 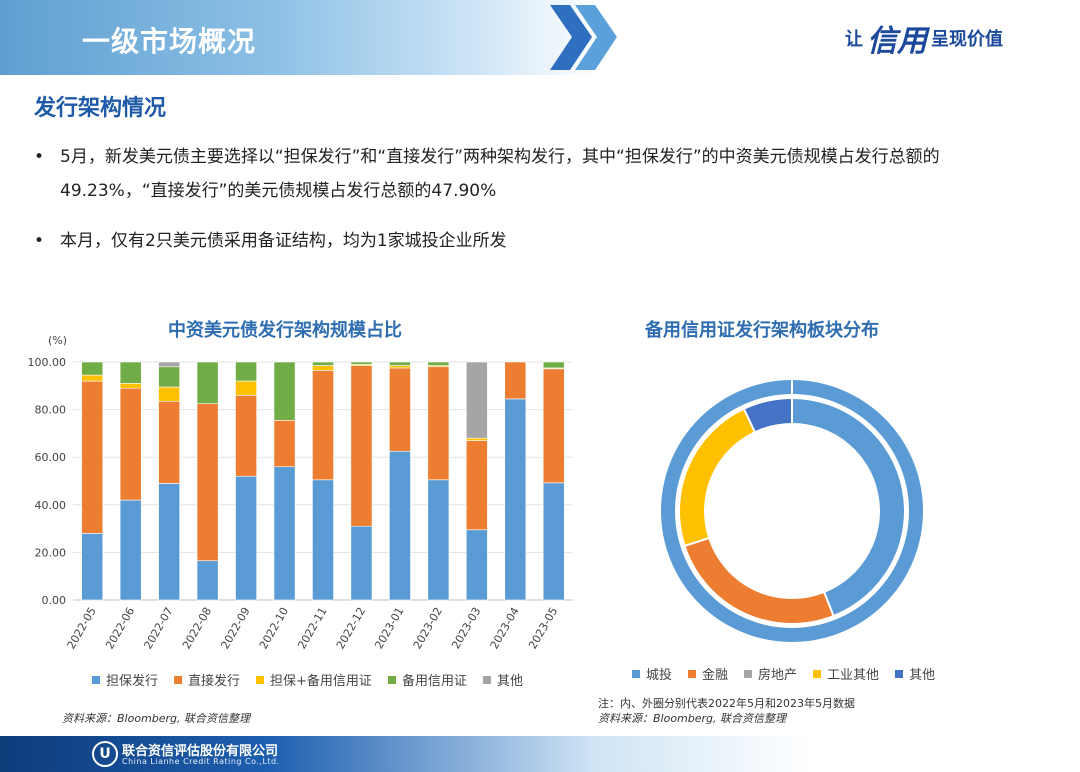 I want to click on header-band, so click(x=300, y=37).